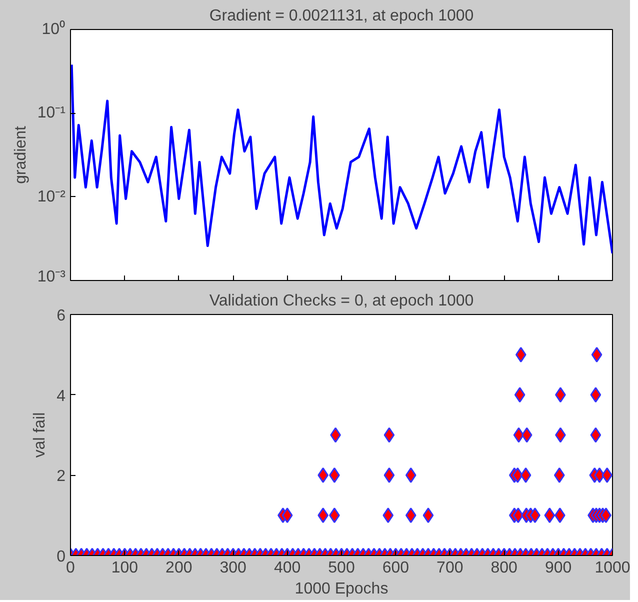 This screenshot has width=638, height=602. Describe the element at coordinates (558, 568) in the screenshot. I see `x-tick-label: 900` at that location.